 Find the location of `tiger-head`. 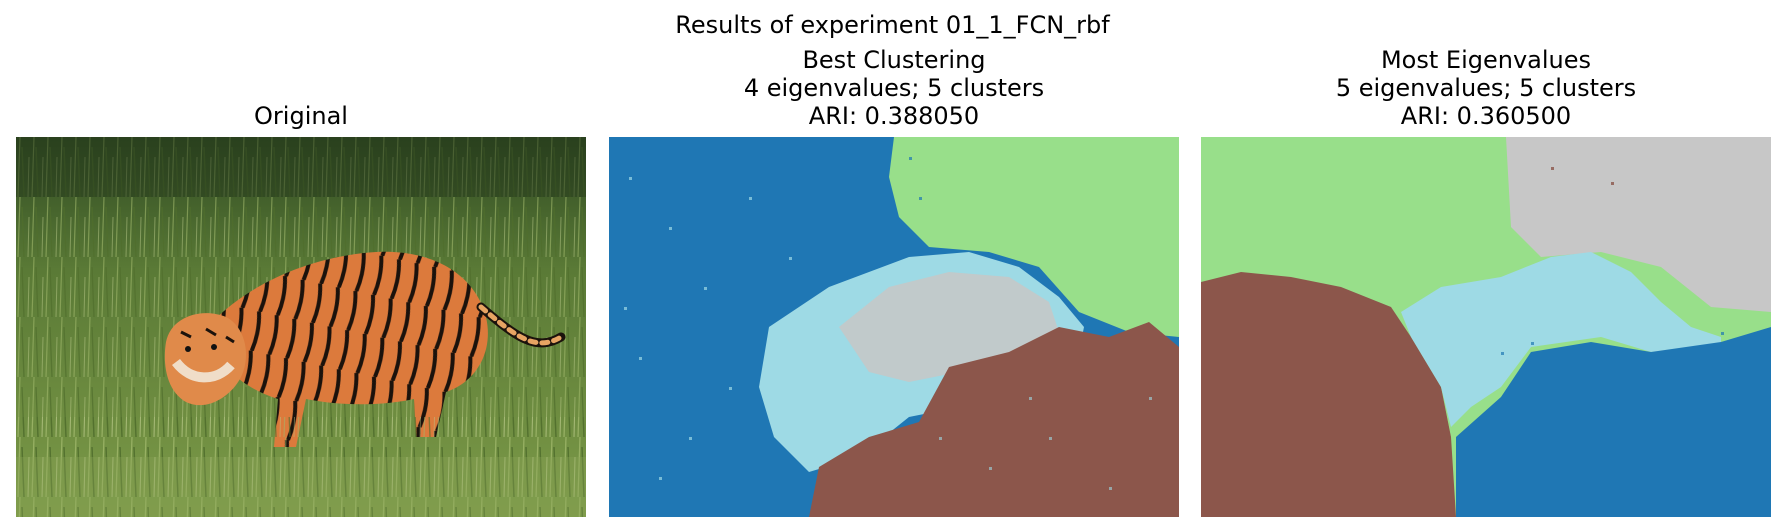

tiger-head is located at coordinates (205, 359).